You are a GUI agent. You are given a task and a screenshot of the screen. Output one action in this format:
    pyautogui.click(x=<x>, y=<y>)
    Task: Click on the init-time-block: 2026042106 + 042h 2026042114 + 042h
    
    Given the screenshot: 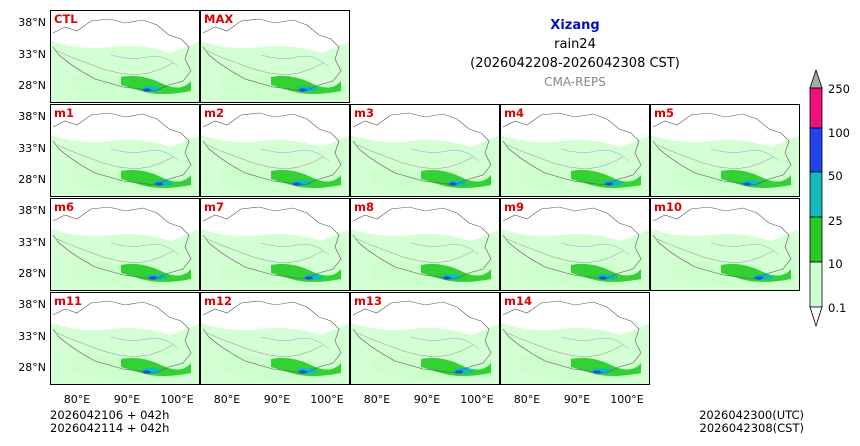 What is the action you would take?
    pyautogui.click(x=109, y=422)
    